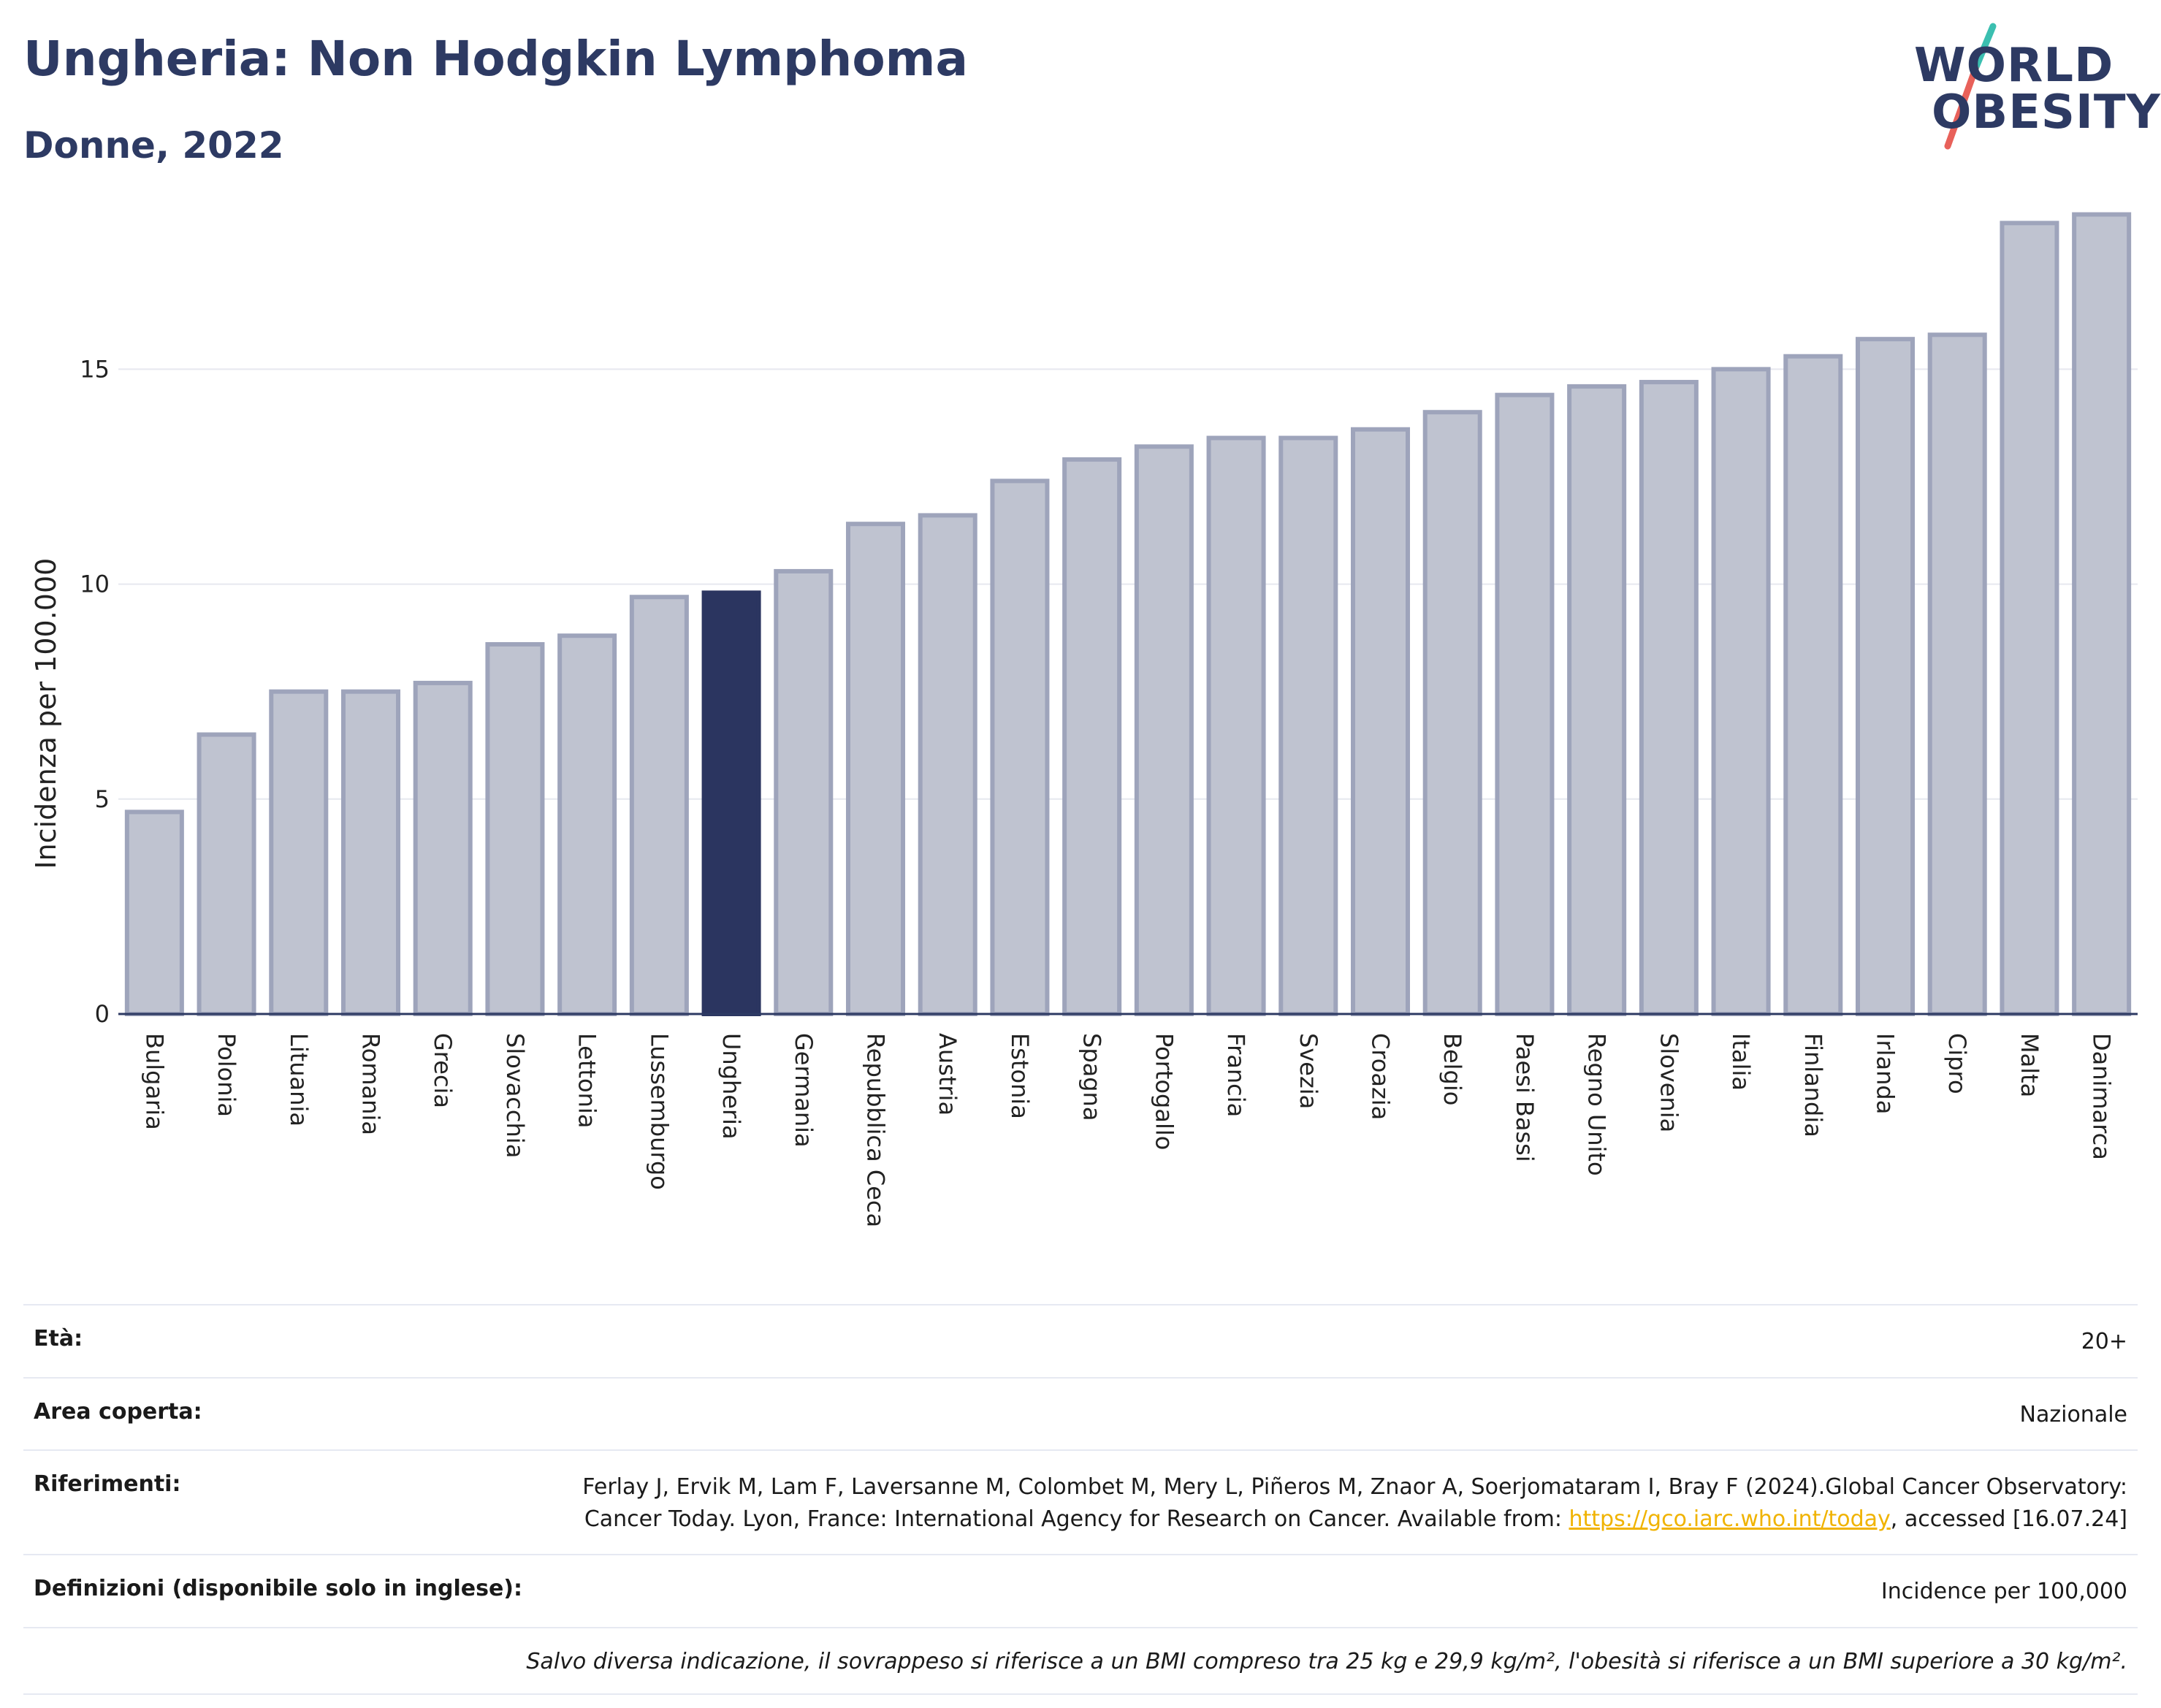 The width and height of the screenshot is (2161, 1708). Describe the element at coordinates (95, 369) in the screenshot. I see `y-tick-label: 15` at that location.